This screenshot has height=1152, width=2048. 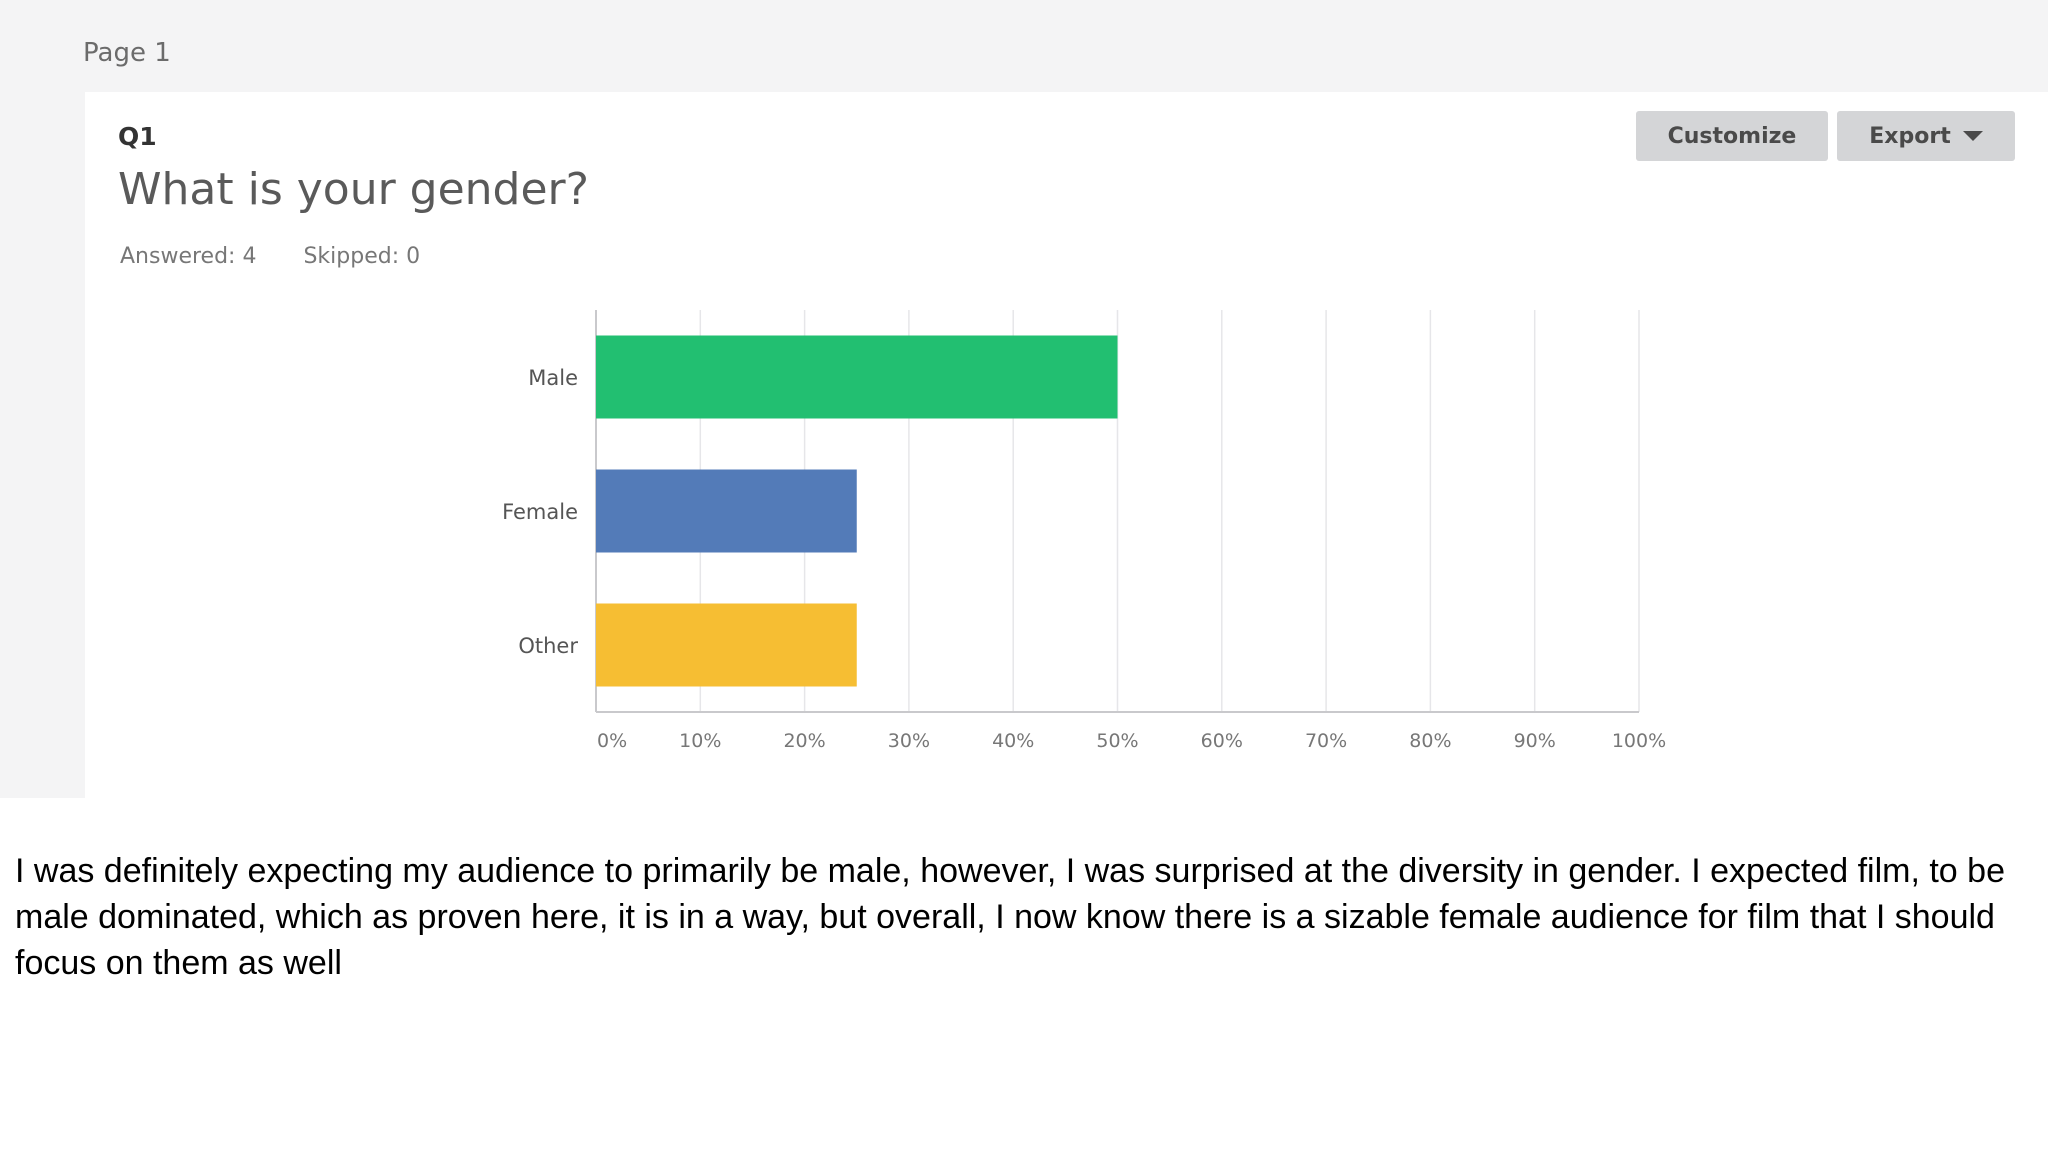 I want to click on export-label: Export, so click(x=1910, y=136).